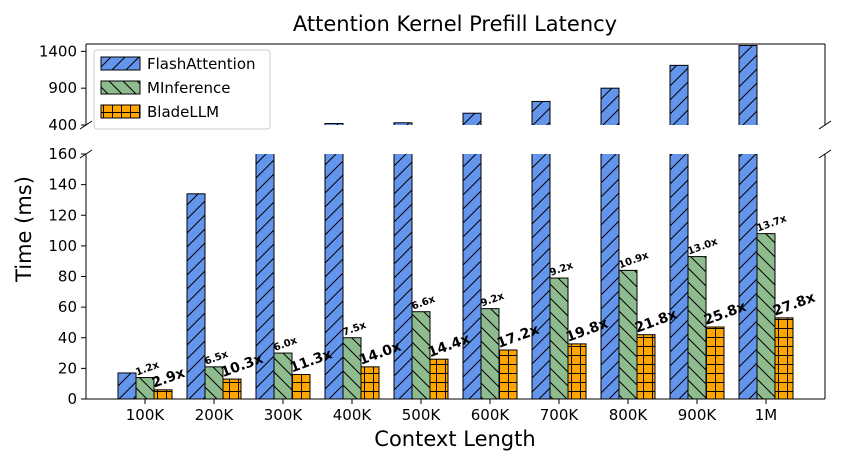  What do you see at coordinates (794, 305) in the screenshot?
I see `bladellm-speedup-label-1m: 27.8x` at bounding box center [794, 305].